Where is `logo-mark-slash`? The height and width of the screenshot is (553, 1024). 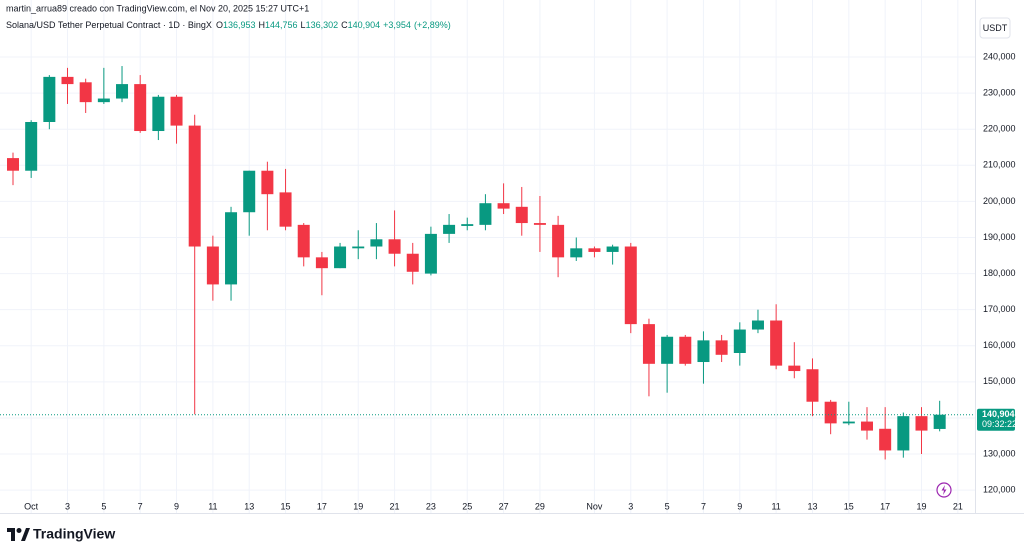
logo-mark-slash is located at coordinates (25, 534).